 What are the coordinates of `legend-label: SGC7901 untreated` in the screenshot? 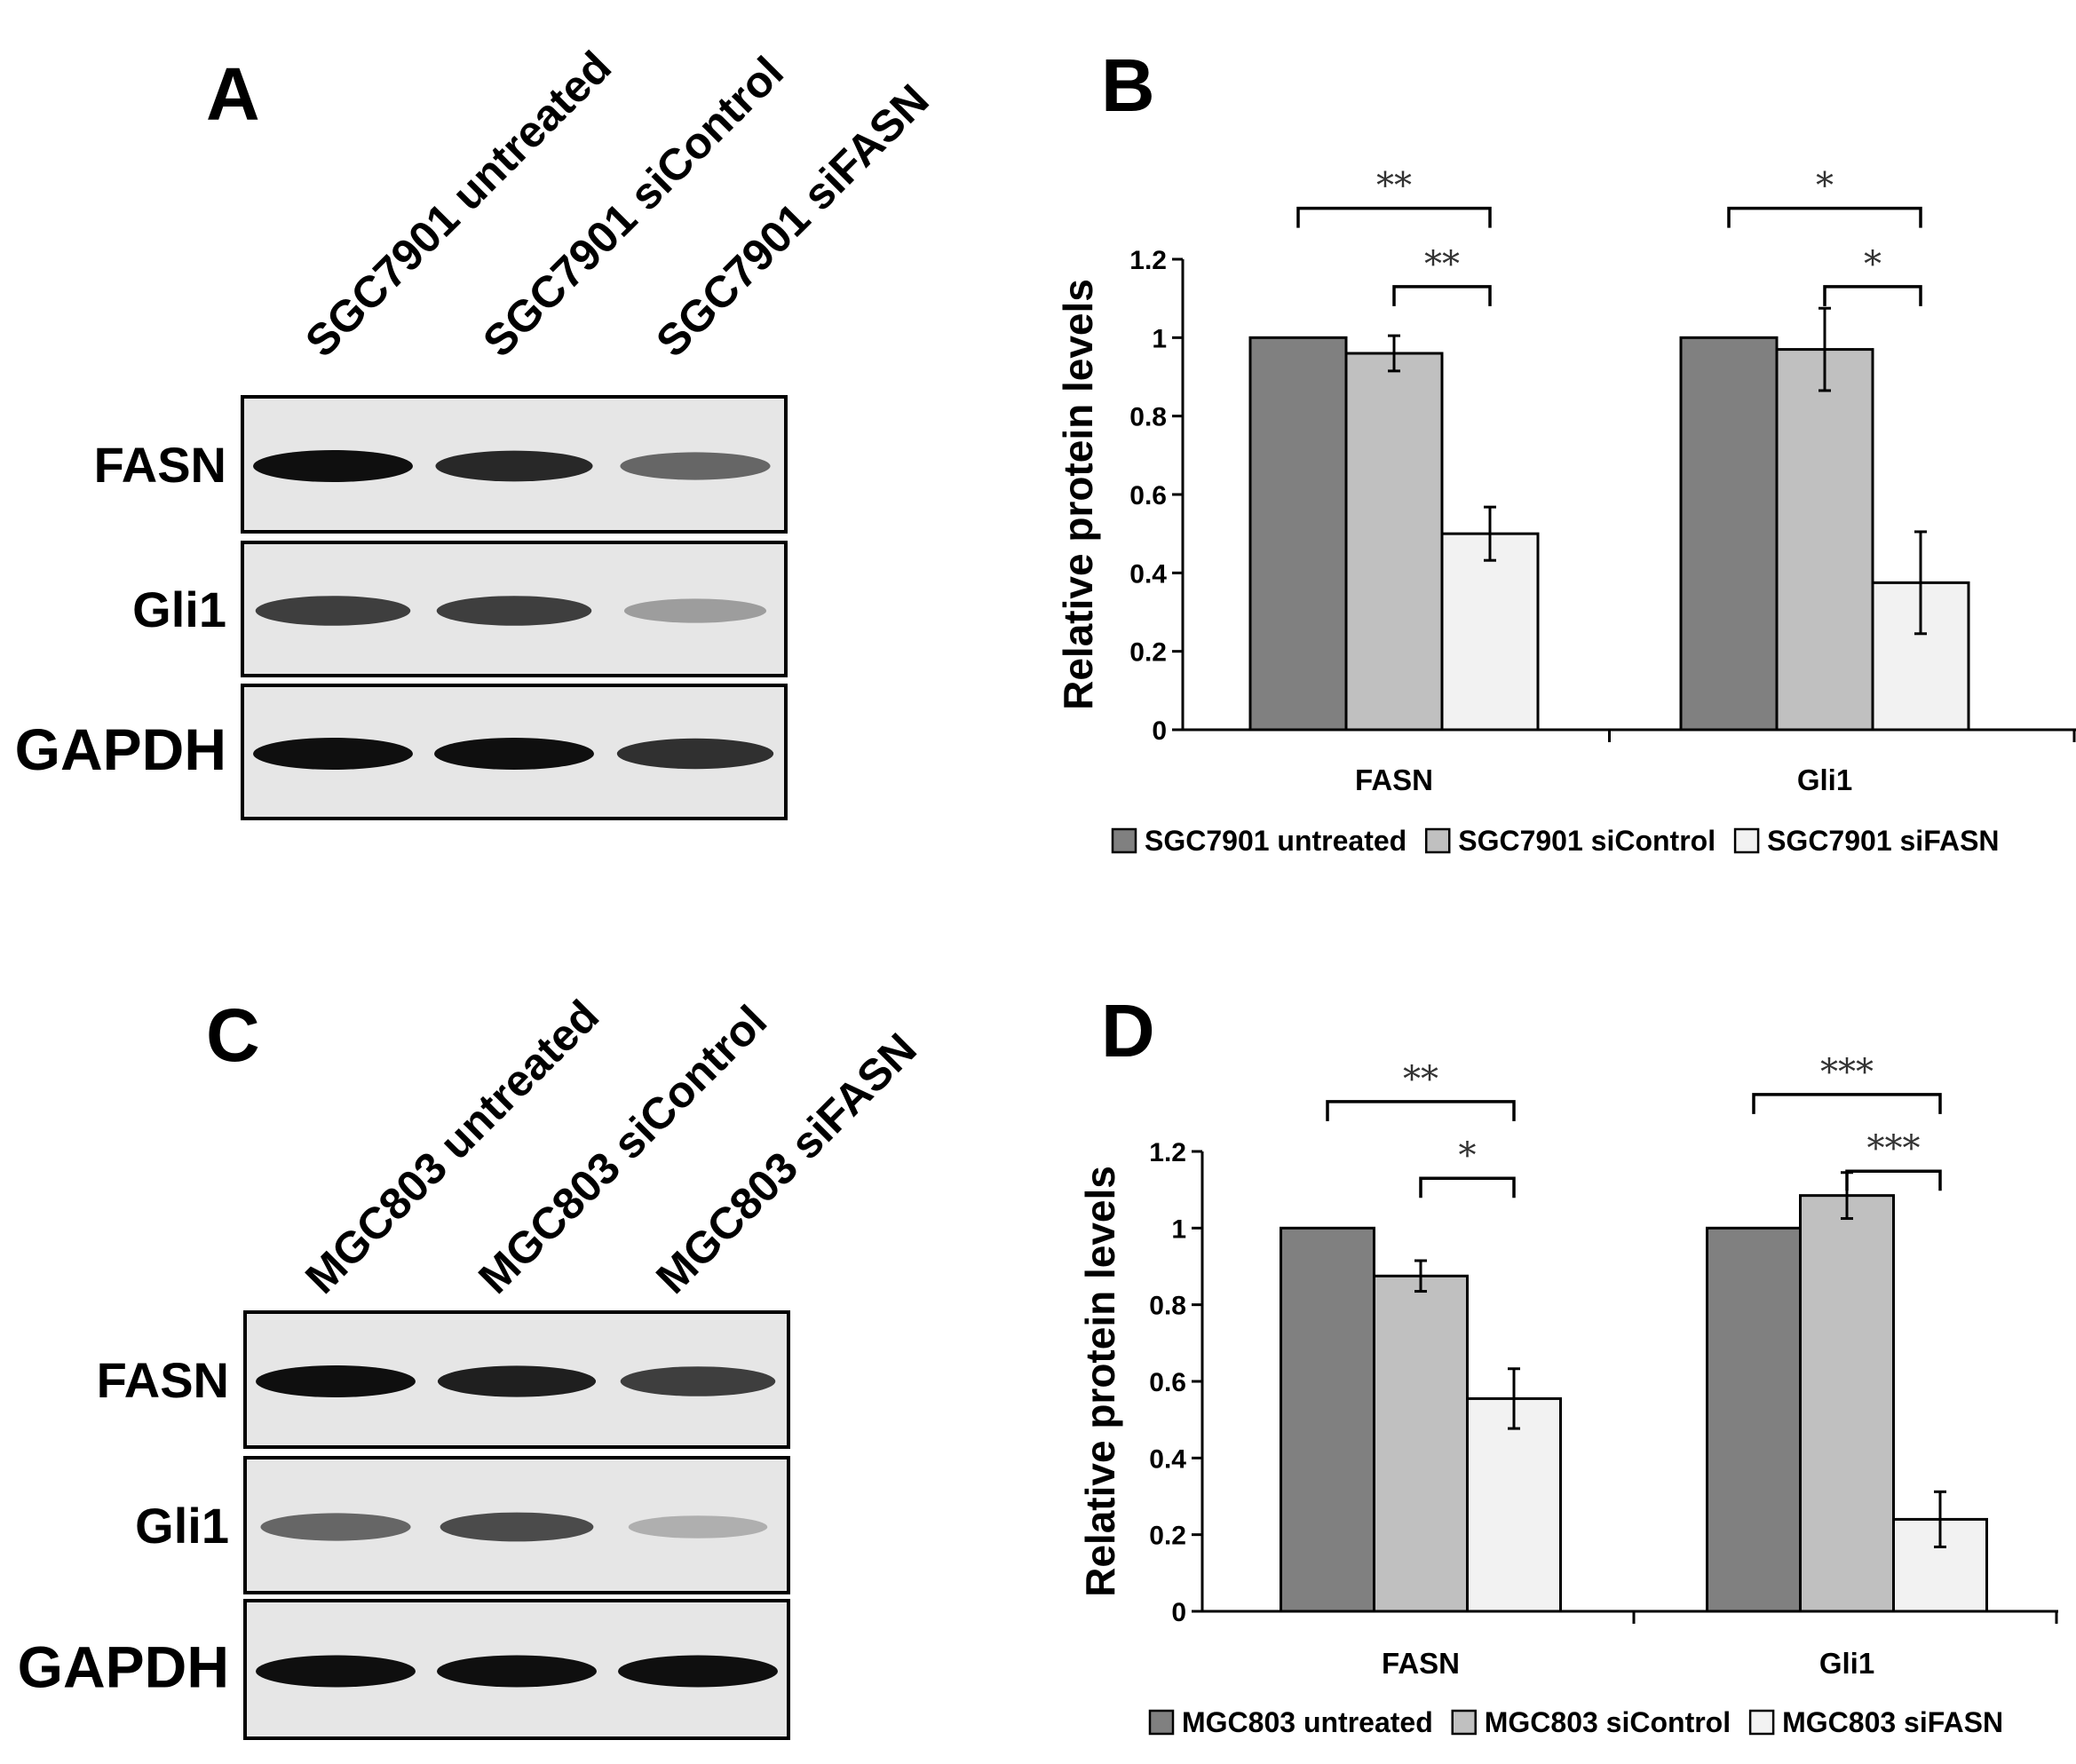 It's located at (1275, 841).